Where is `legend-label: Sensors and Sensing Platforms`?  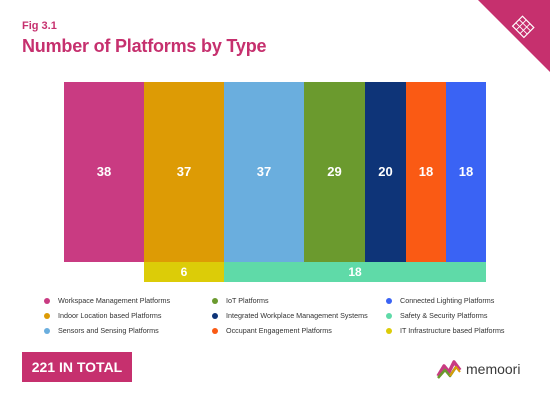 legend-label: Sensors and Sensing Platforms is located at coordinates (108, 330).